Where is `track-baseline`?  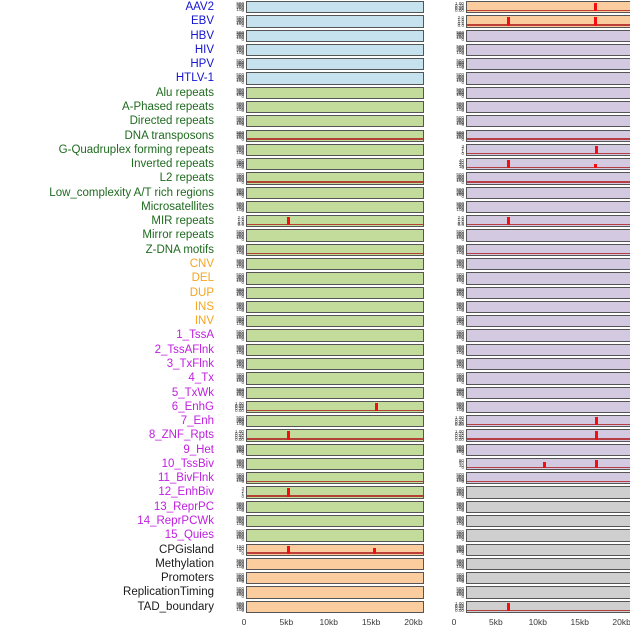
track-baseline is located at coordinates (548, 167).